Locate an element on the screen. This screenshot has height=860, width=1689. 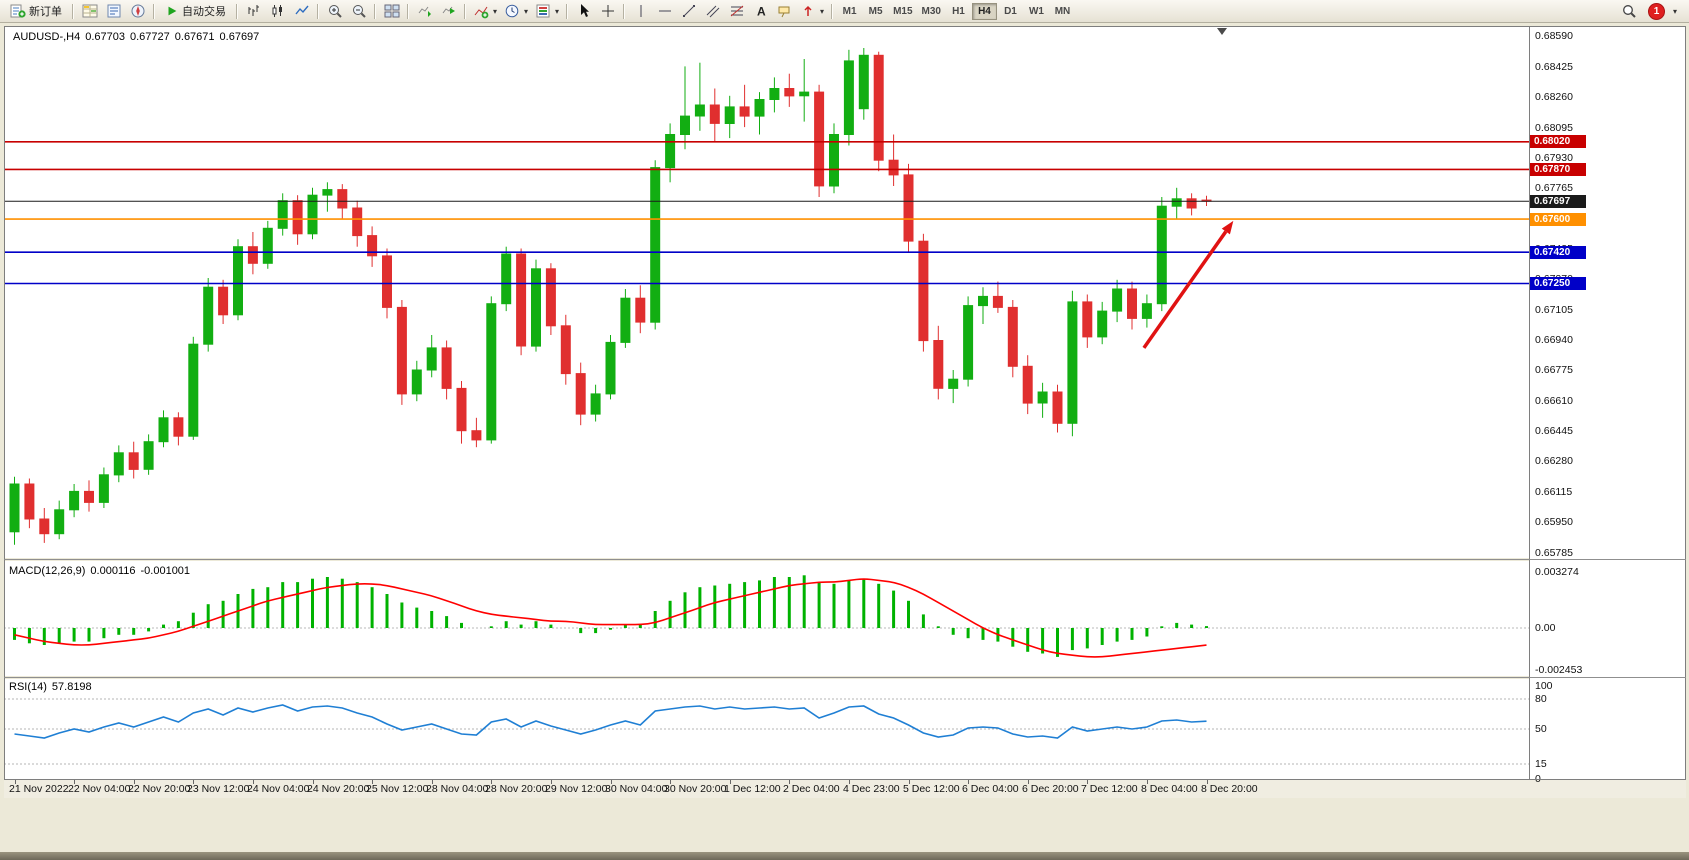
price-axis-label: 0.66940 is located at coordinates (1554, 340).